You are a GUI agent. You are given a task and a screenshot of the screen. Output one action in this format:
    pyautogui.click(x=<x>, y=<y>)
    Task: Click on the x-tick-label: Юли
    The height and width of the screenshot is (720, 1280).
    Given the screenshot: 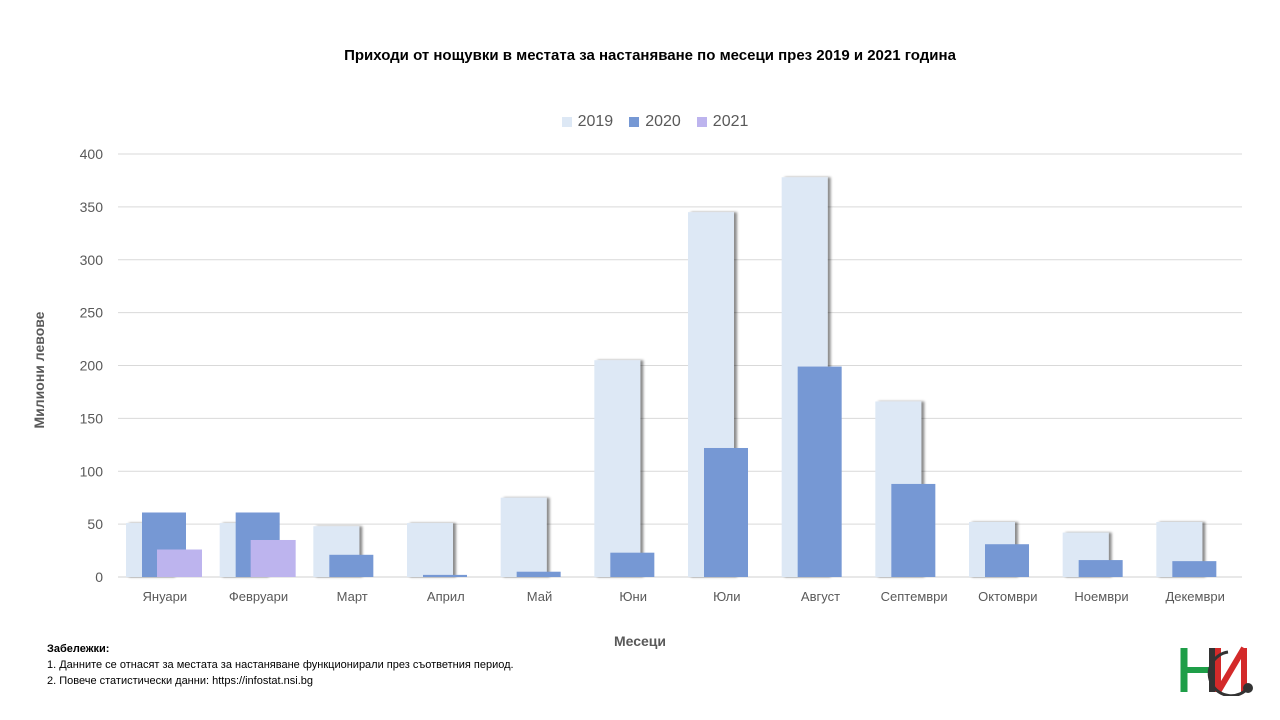 What is the action you would take?
    pyautogui.click(x=726, y=596)
    